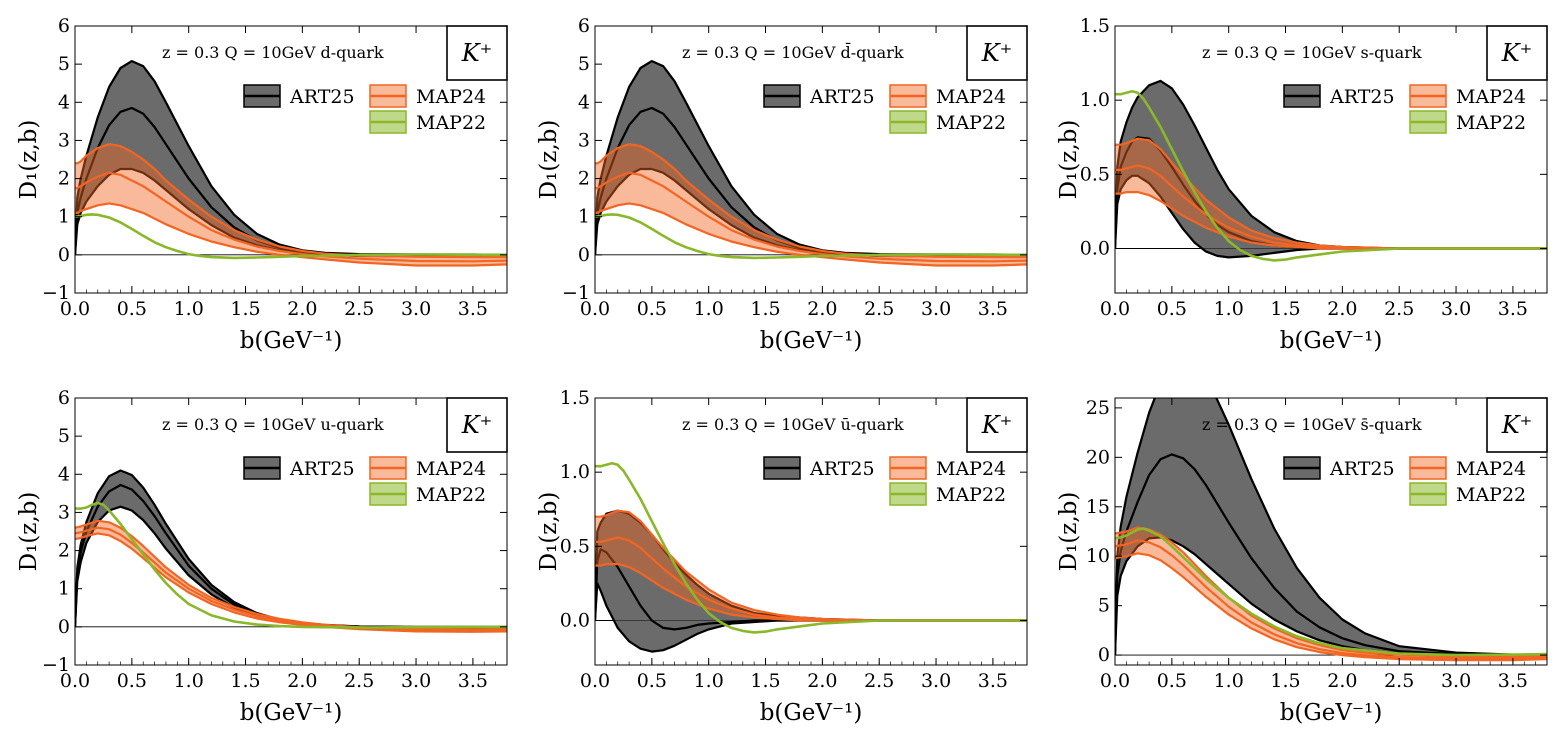 The height and width of the screenshot is (744, 1562). I want to click on plot-frame, so click(291, 531).